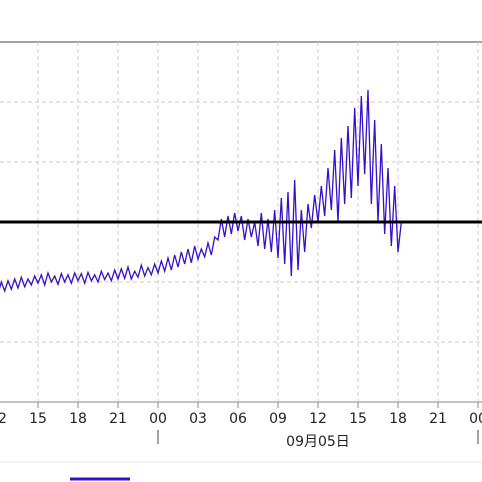  What do you see at coordinates (238, 419) in the screenshot?
I see `x-tick-label: 06` at bounding box center [238, 419].